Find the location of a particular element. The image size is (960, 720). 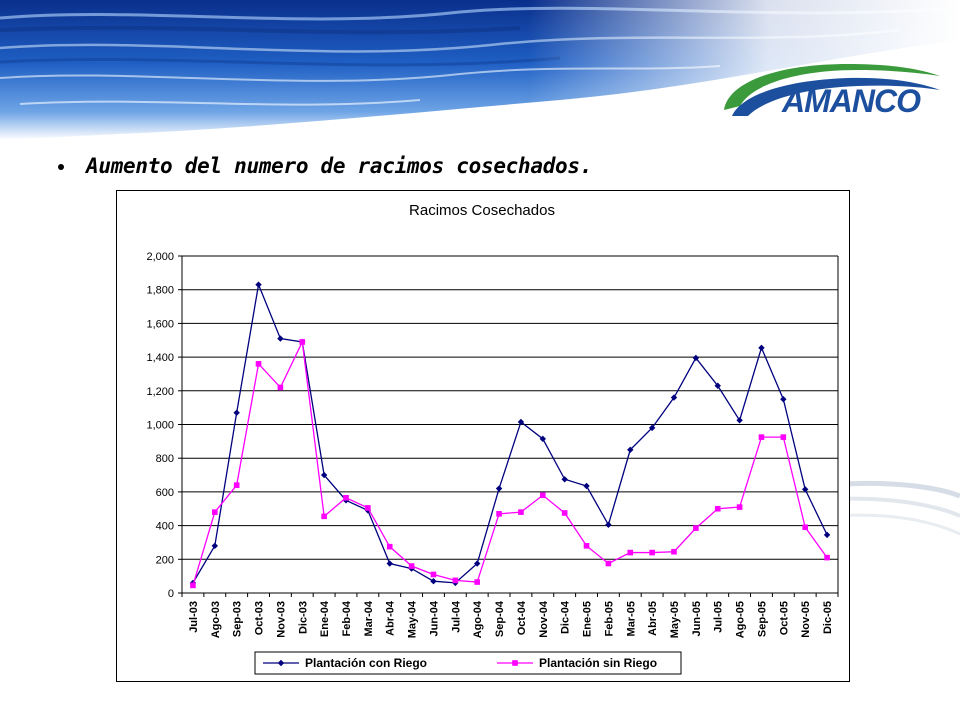

x-tick-label: Ene-05 is located at coordinates (588, 619).